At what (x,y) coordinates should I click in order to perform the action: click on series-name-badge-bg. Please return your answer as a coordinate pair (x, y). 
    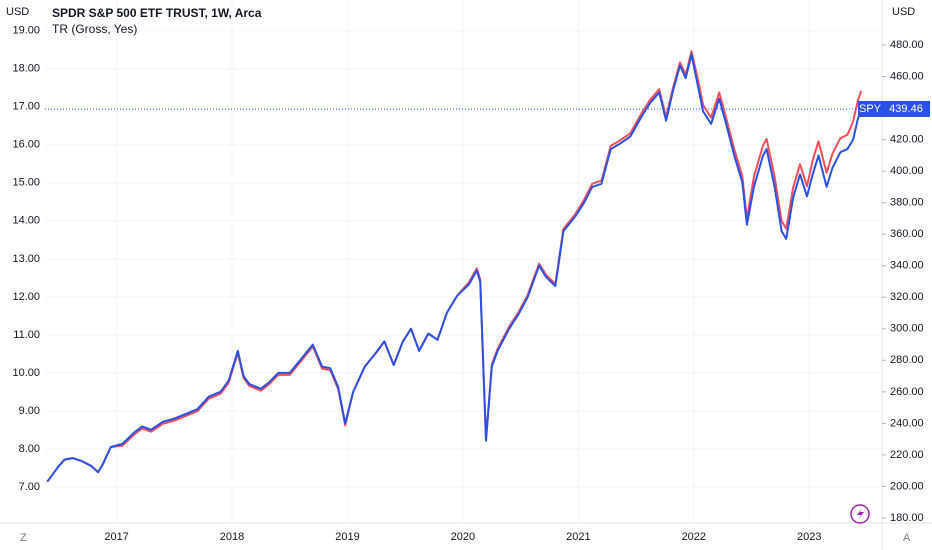
    Looking at the image, I should click on (870, 108).